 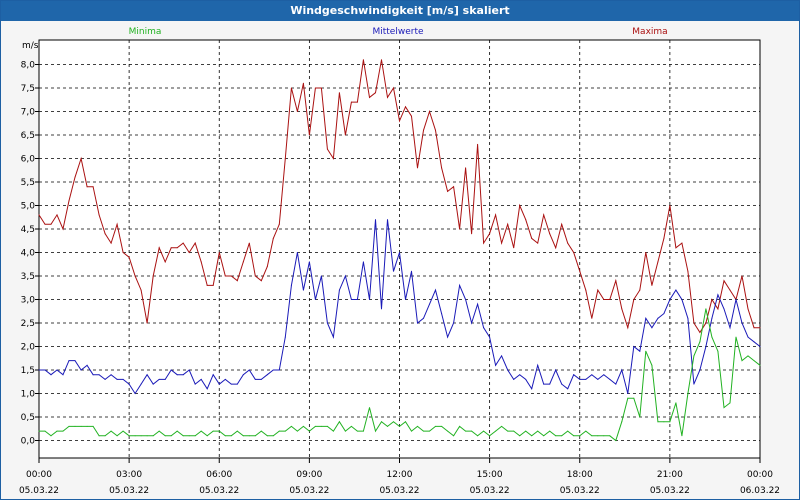 I want to click on y-tick-label: 7,5, so click(x=28, y=89).